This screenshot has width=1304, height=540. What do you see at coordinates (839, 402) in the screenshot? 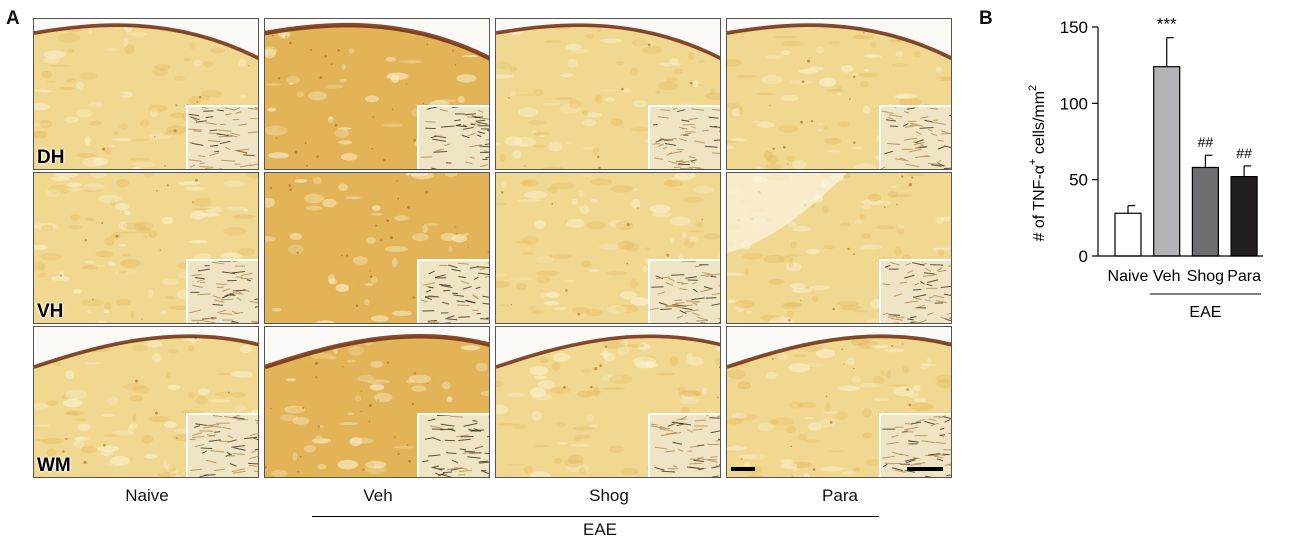
I see `micrograph-wm-para` at bounding box center [839, 402].